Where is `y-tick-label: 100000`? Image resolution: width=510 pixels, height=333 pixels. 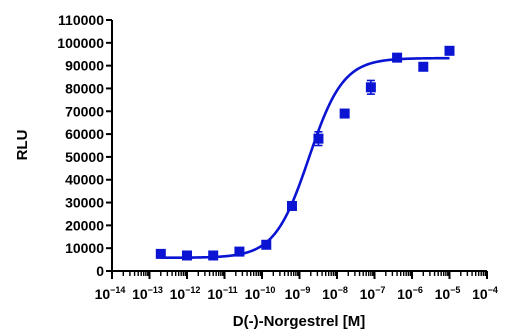 y-tick-label: 100000 is located at coordinates (80, 43).